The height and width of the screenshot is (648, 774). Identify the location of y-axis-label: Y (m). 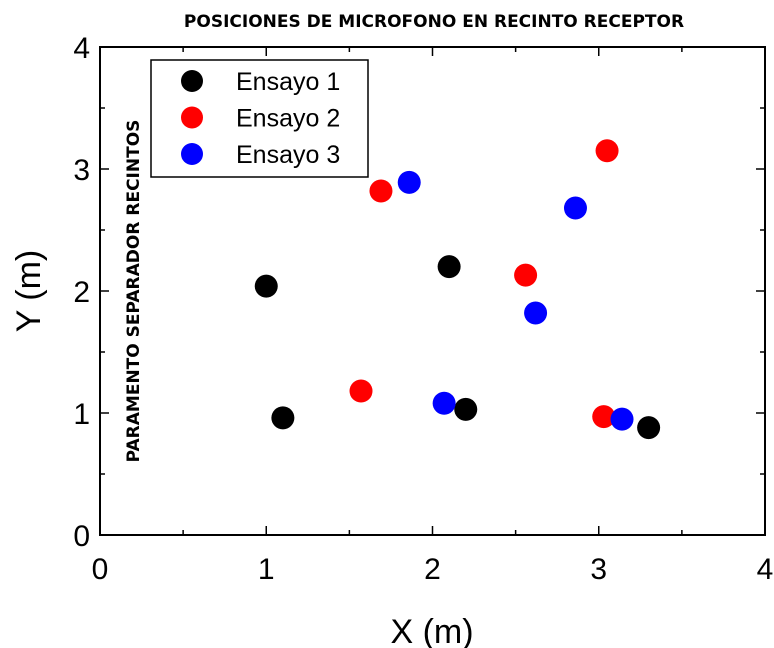
(29, 291).